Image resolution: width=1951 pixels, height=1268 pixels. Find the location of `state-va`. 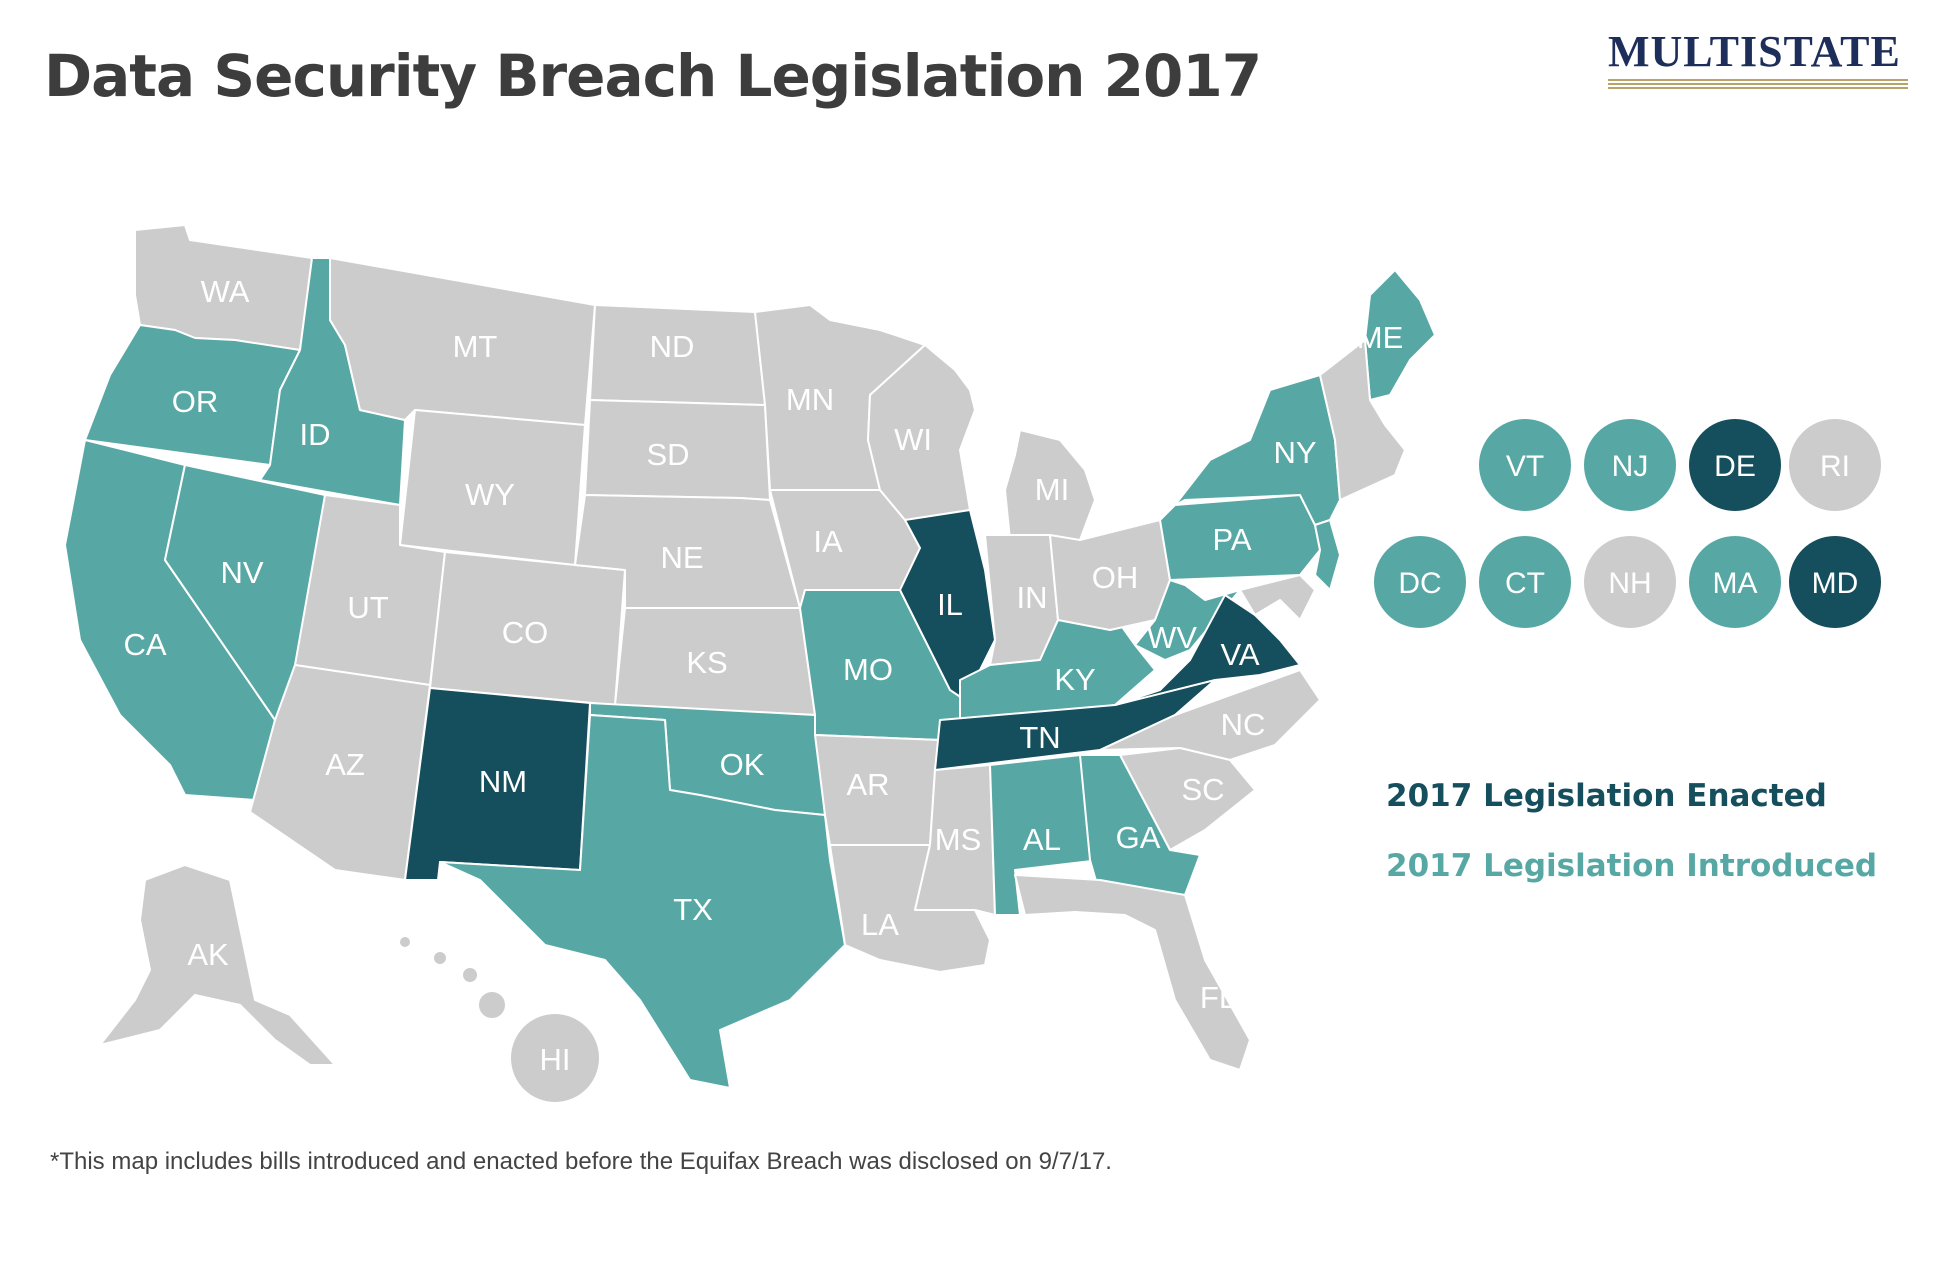

state-va is located at coordinates (1207, 650).